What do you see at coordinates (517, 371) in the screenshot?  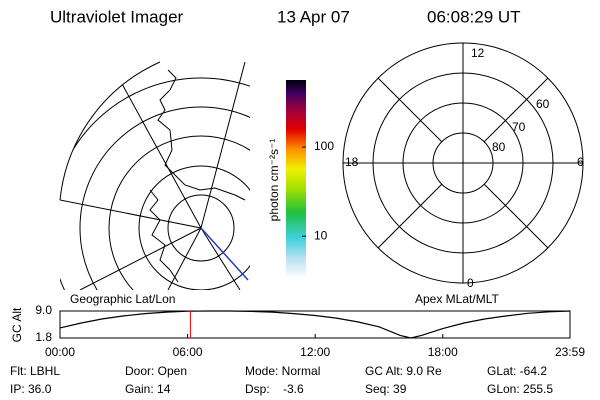 I see `info-field: GLat: -64.2` at bounding box center [517, 371].